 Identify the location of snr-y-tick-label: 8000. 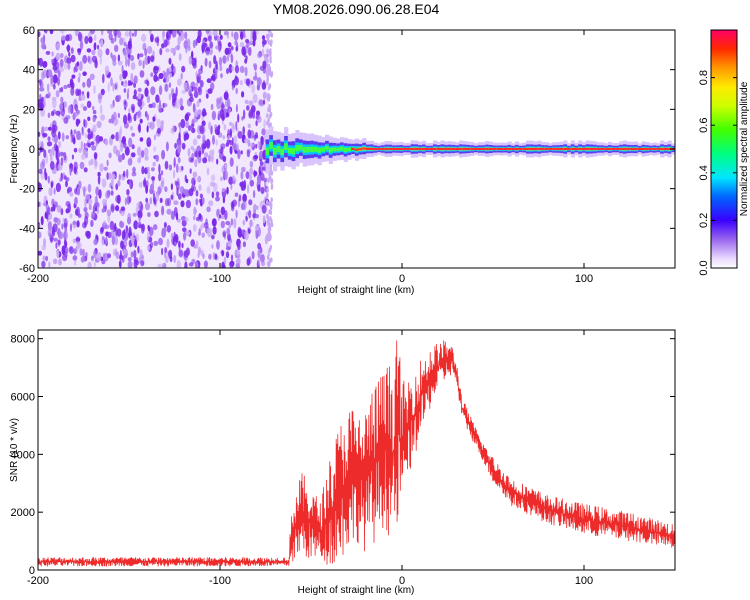
(23, 340).